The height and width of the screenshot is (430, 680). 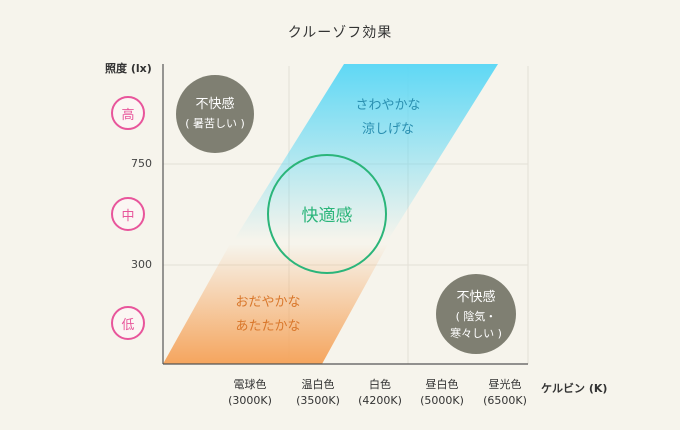 I want to click on chart-title: クルーゾフ効果, so click(x=340, y=33).